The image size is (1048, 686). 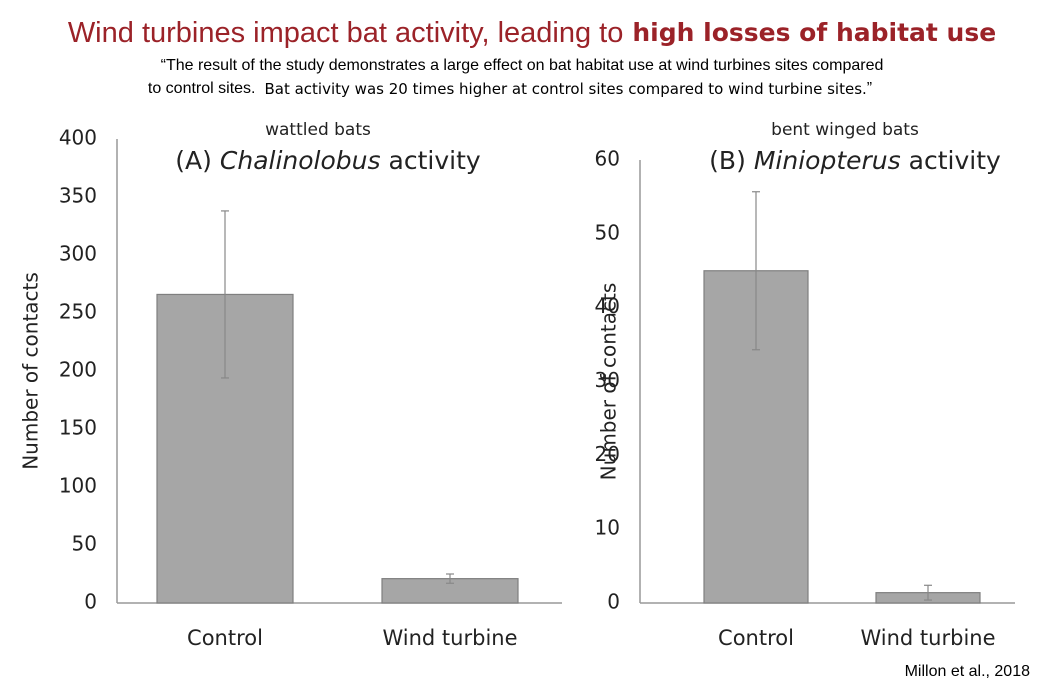 I want to click on title-part: (B), so click(x=727, y=160).